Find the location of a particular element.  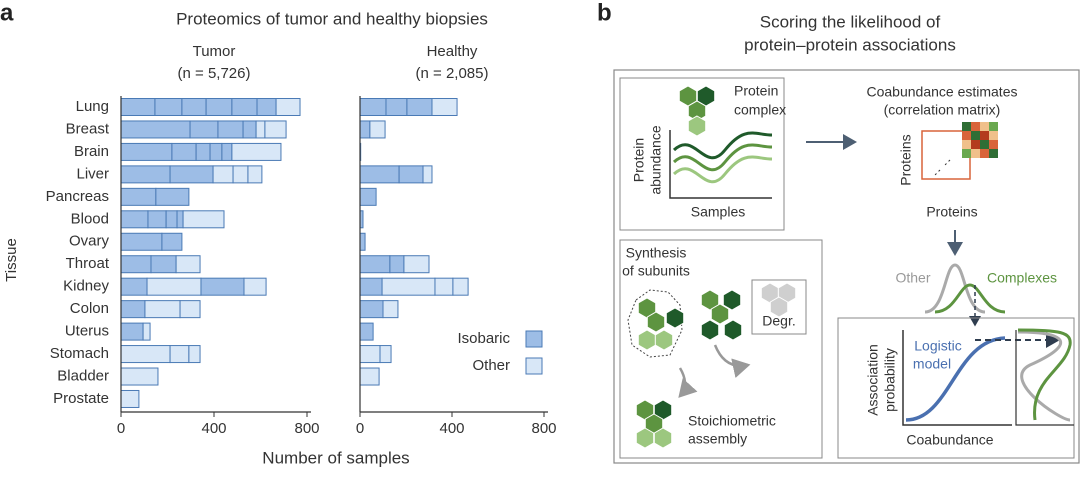

x-tick-label: 0 is located at coordinates (360, 428).